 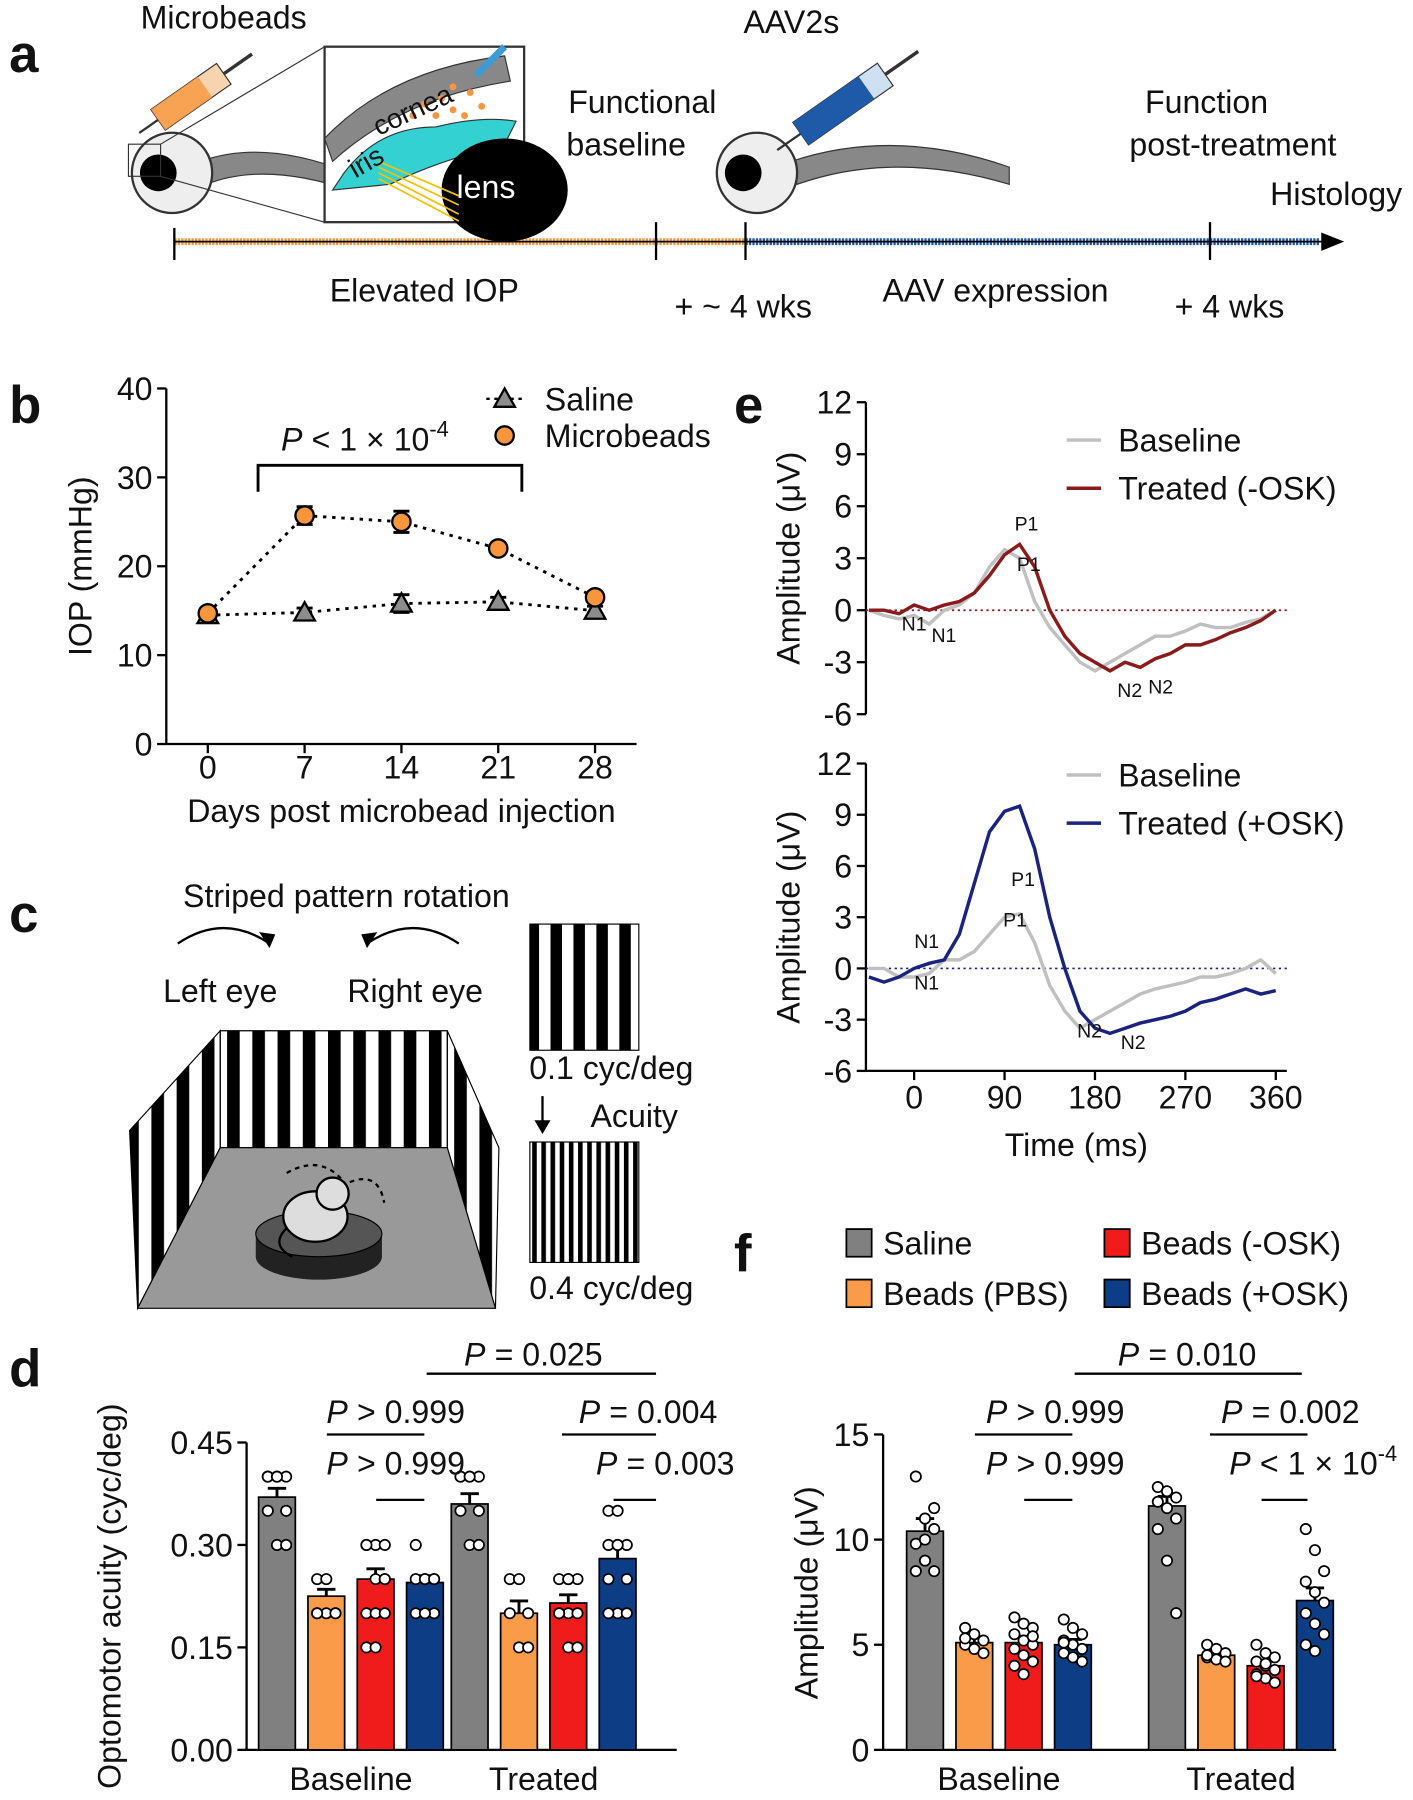 What do you see at coordinates (24, 54) in the screenshot?
I see `panel-label: a` at bounding box center [24, 54].